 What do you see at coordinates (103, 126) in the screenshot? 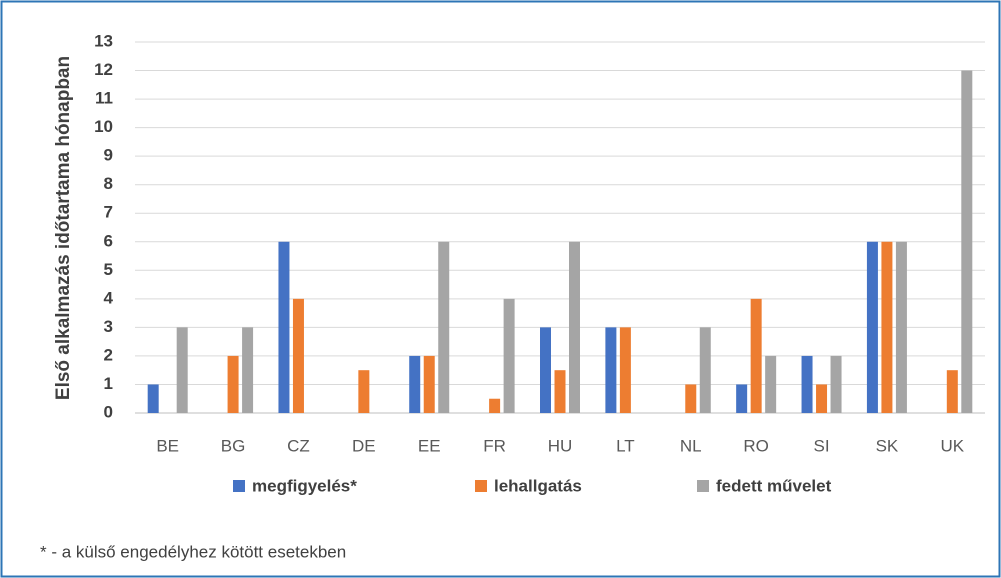
I see `y-tick-label: 10` at bounding box center [103, 126].